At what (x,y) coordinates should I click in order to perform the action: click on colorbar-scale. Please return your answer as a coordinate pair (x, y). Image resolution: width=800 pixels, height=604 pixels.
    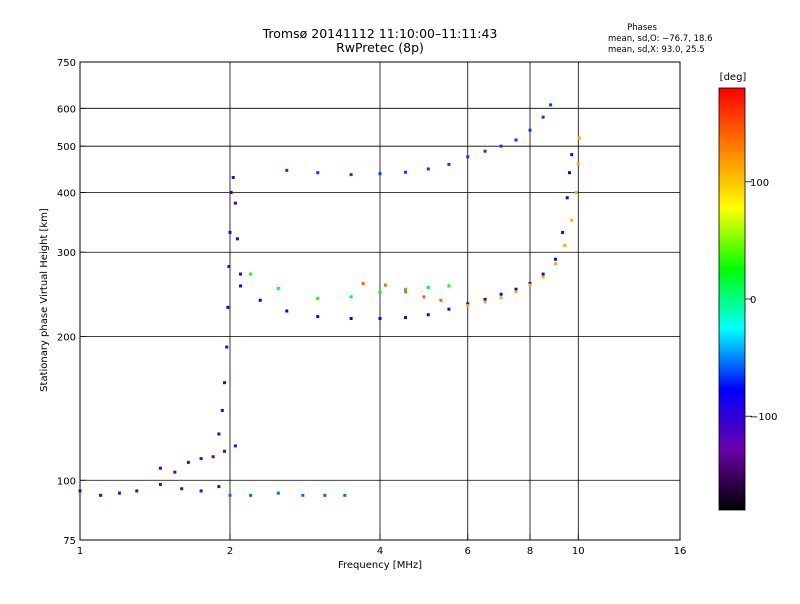
    Looking at the image, I should click on (732, 299).